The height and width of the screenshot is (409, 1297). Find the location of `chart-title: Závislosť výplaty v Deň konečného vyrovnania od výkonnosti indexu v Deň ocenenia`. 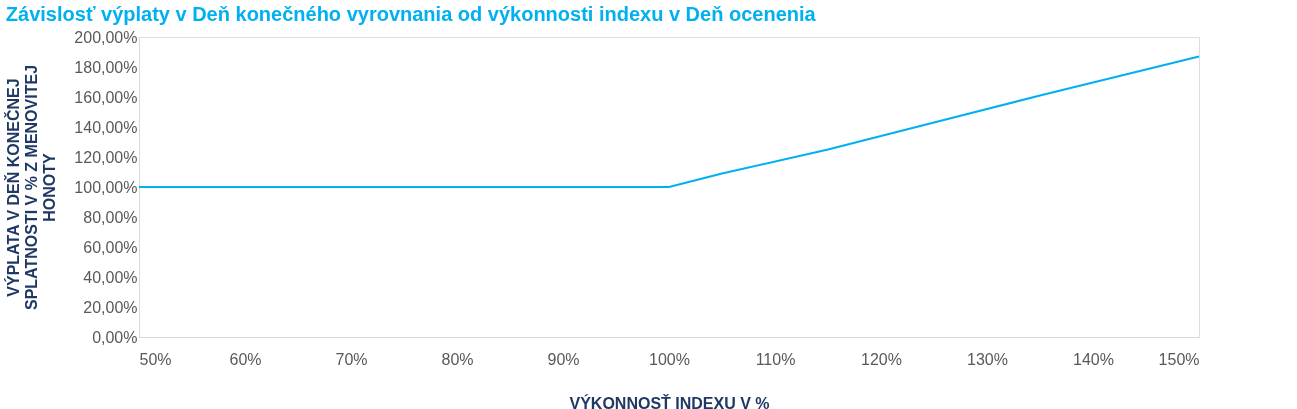

chart-title: Závislosť výplaty v Deň konečného vyrovnania od výkonnosti indexu v Deň ocenenia is located at coordinates (411, 14).